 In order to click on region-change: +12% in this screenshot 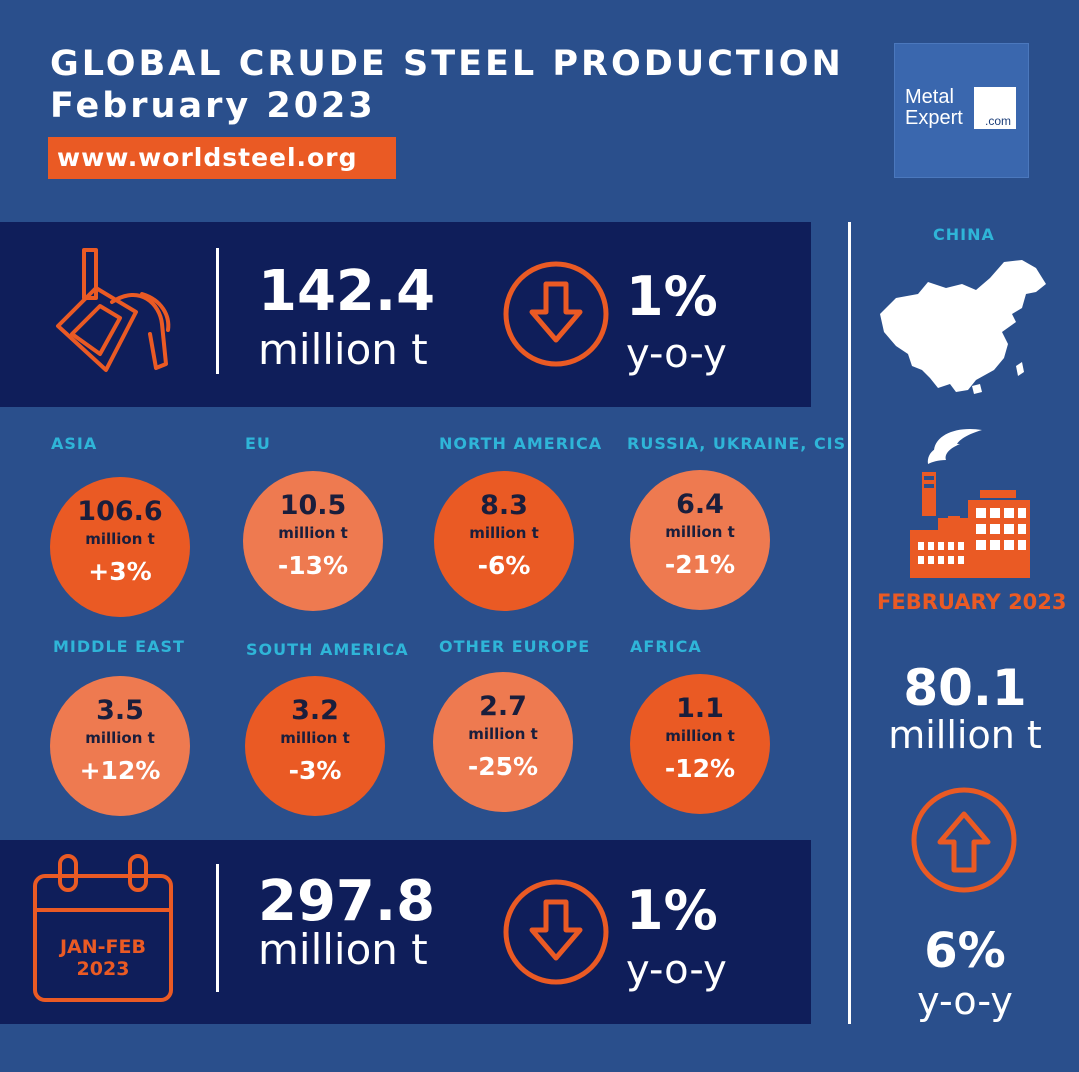, I will do `click(120, 770)`.